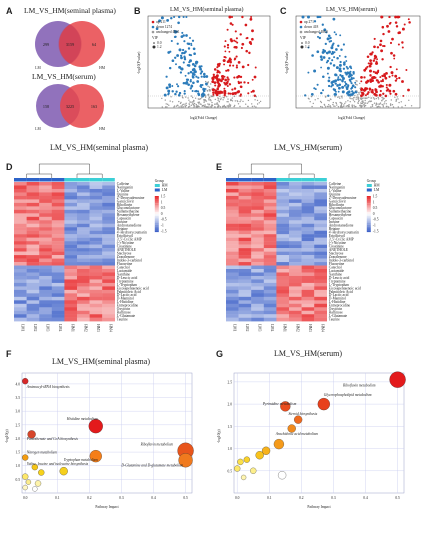 The height and width of the screenshot is (550, 425). I want to click on color-scale-label: 1.5, so click(163, 197).